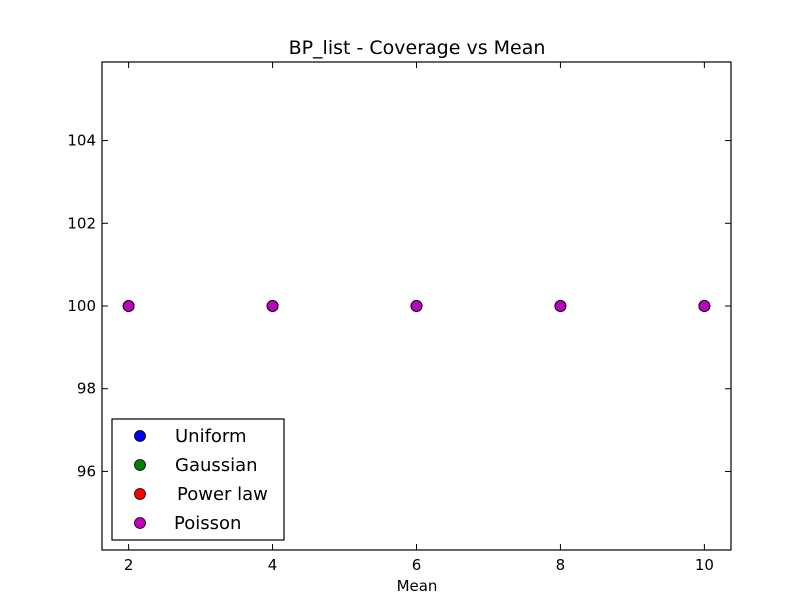  I want to click on x-tick-label-2: 2, so click(129, 565).